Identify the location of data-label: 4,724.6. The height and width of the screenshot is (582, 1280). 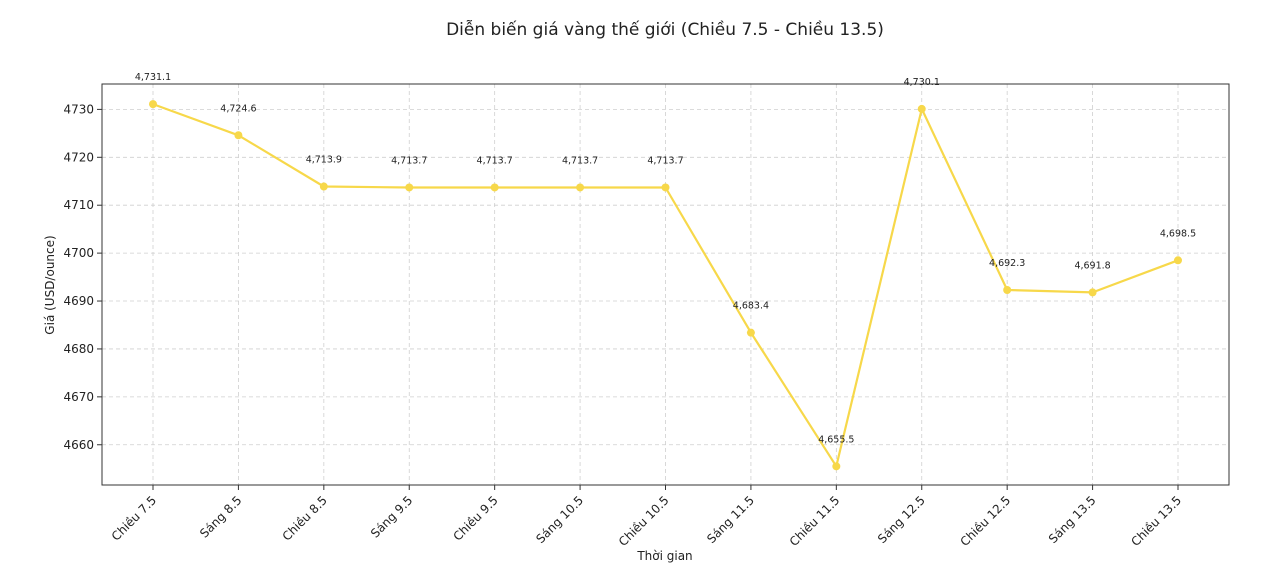
(238, 108).